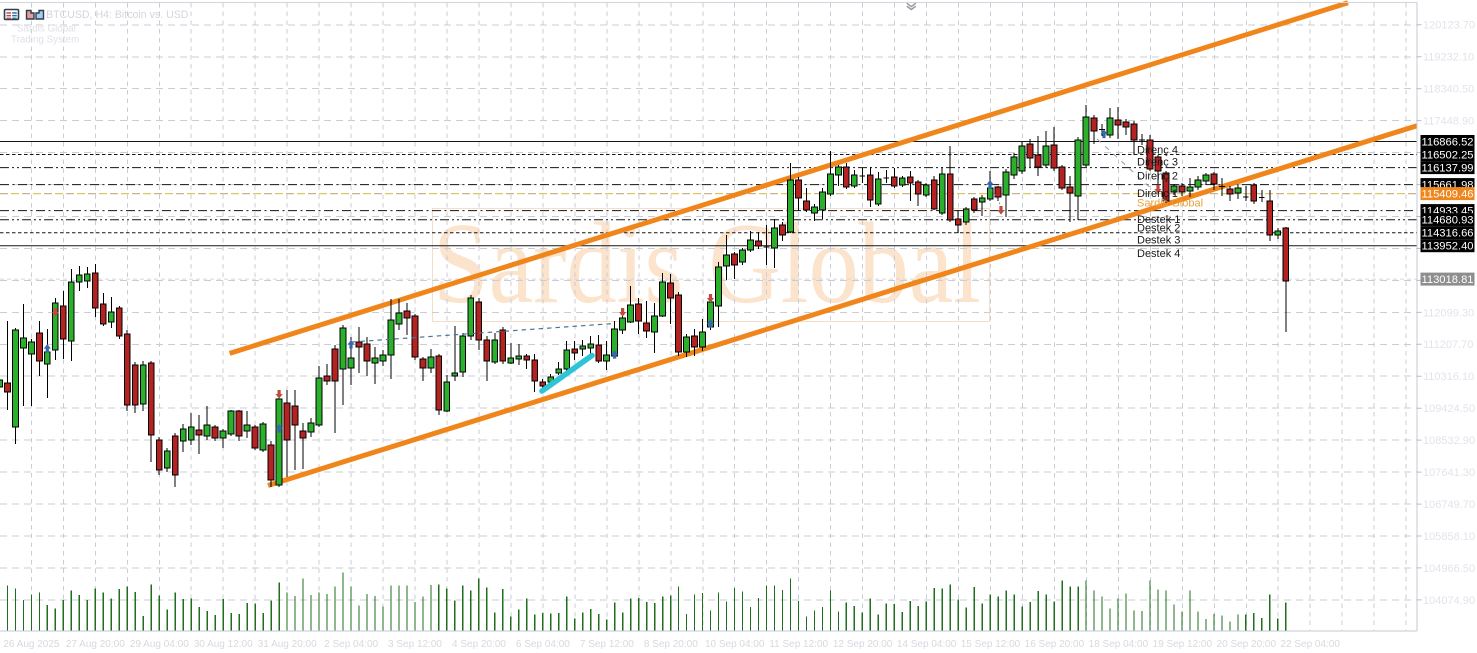  I want to click on svg-text: 29 Aug 04:00, so click(159, 644).